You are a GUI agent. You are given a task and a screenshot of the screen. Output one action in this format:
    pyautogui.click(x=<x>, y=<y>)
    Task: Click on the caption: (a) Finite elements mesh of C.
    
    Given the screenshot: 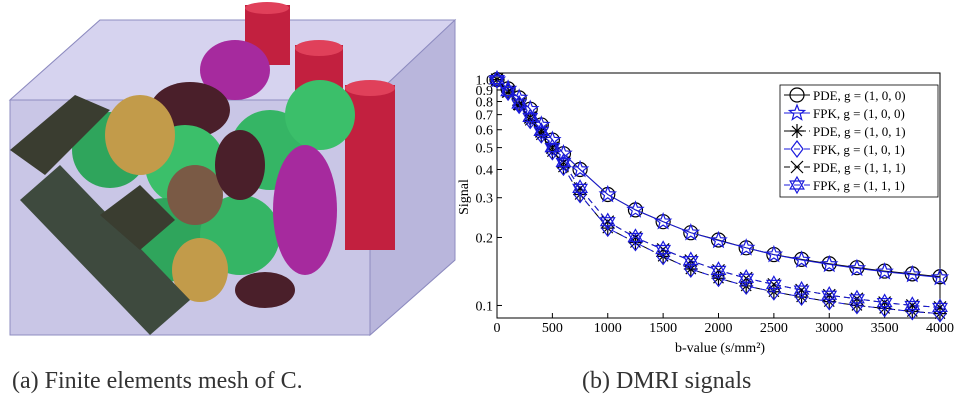 What is the action you would take?
    pyautogui.click(x=157, y=381)
    